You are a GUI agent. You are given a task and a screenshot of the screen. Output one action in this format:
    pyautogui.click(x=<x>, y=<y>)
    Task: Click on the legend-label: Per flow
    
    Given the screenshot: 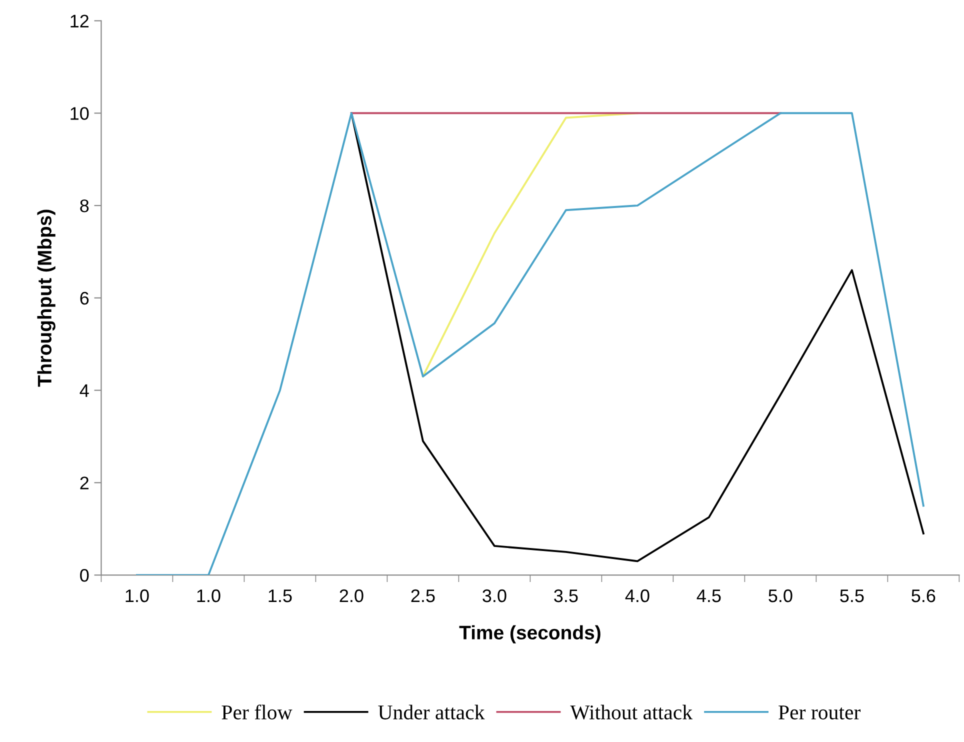 What is the action you would take?
    pyautogui.click(x=257, y=712)
    